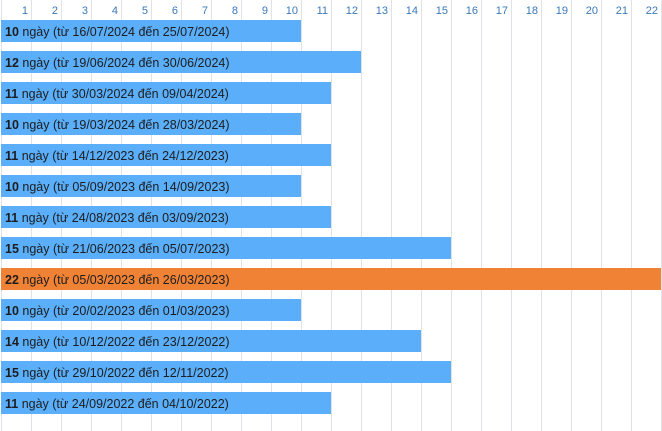  I want to click on bar-label: 14 ngày (từ 10/12/2022 đến 23/12/2022), so click(117, 342).